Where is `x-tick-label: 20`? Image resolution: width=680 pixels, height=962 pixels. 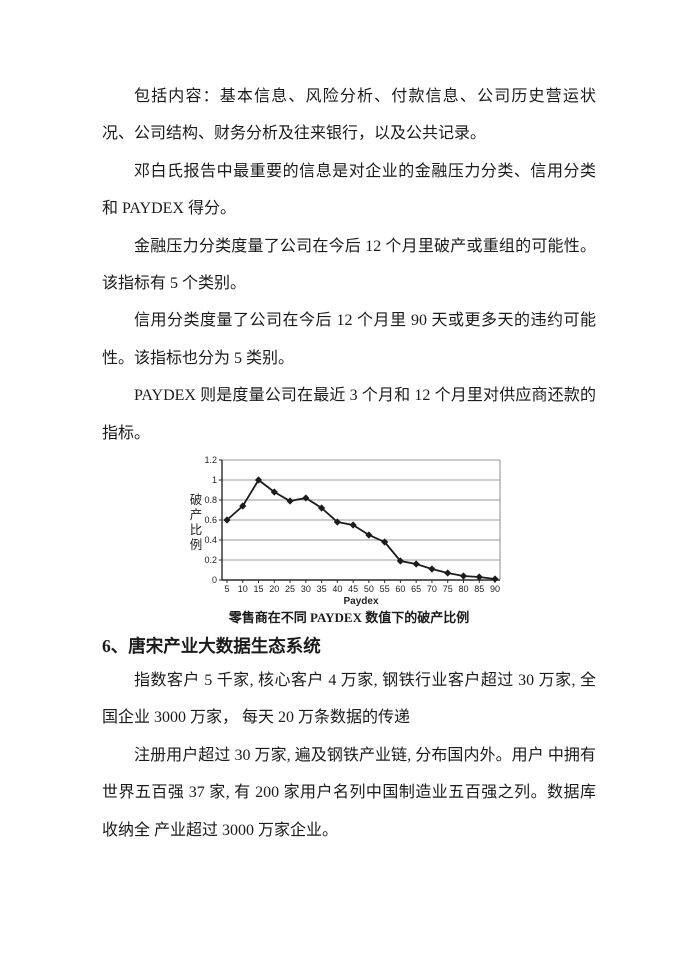
x-tick-label: 20 is located at coordinates (274, 589).